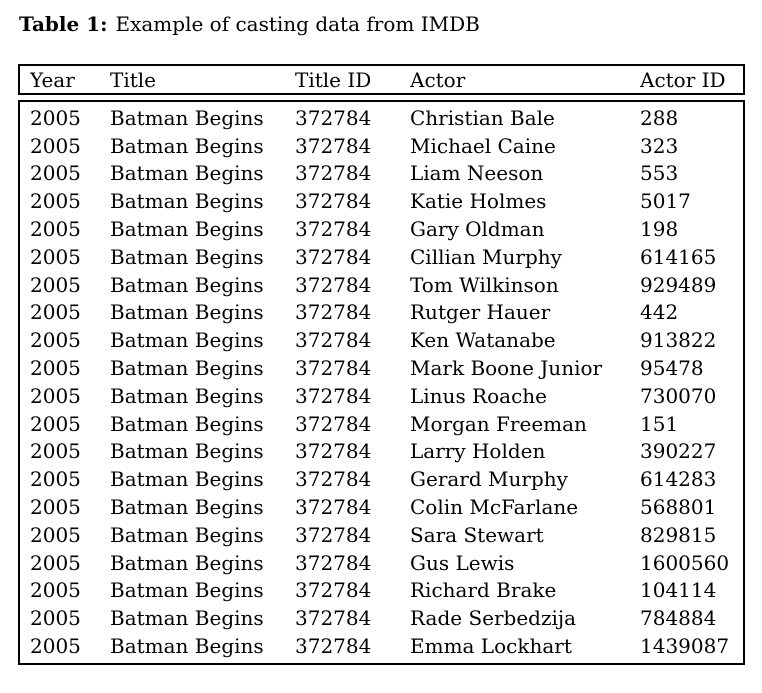 This screenshot has width=762, height=693. Describe the element at coordinates (483, 145) in the screenshot. I see `cell-actor: Michael Caine` at that location.